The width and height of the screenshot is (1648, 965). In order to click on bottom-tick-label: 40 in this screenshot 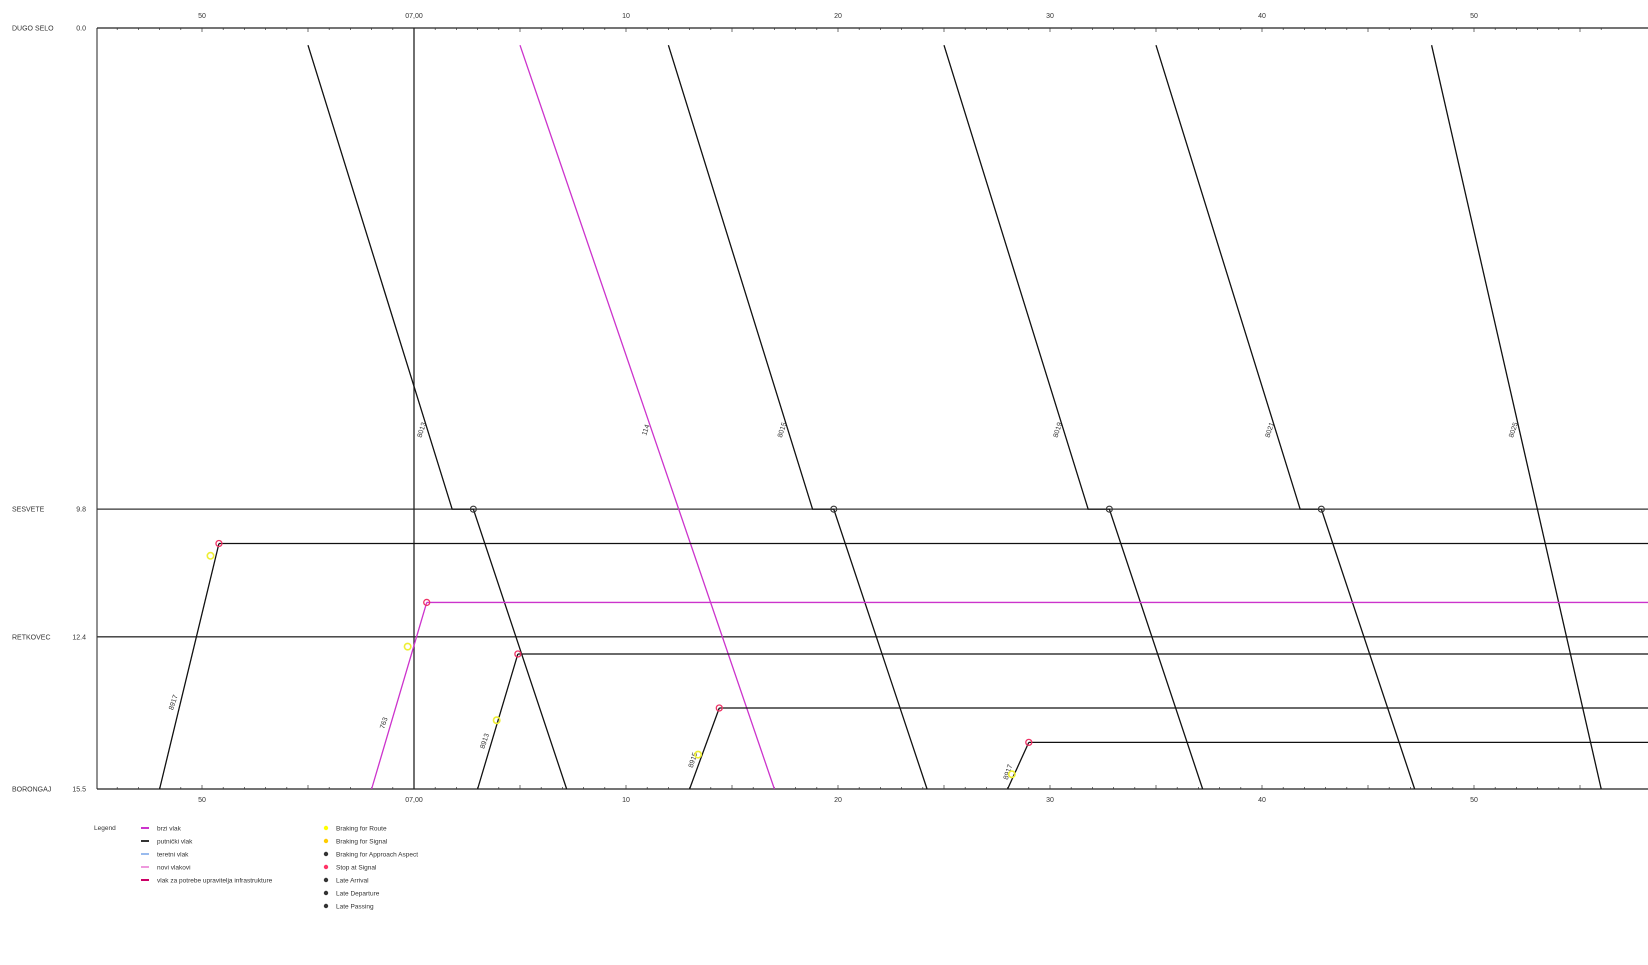, I will do `click(1262, 800)`.